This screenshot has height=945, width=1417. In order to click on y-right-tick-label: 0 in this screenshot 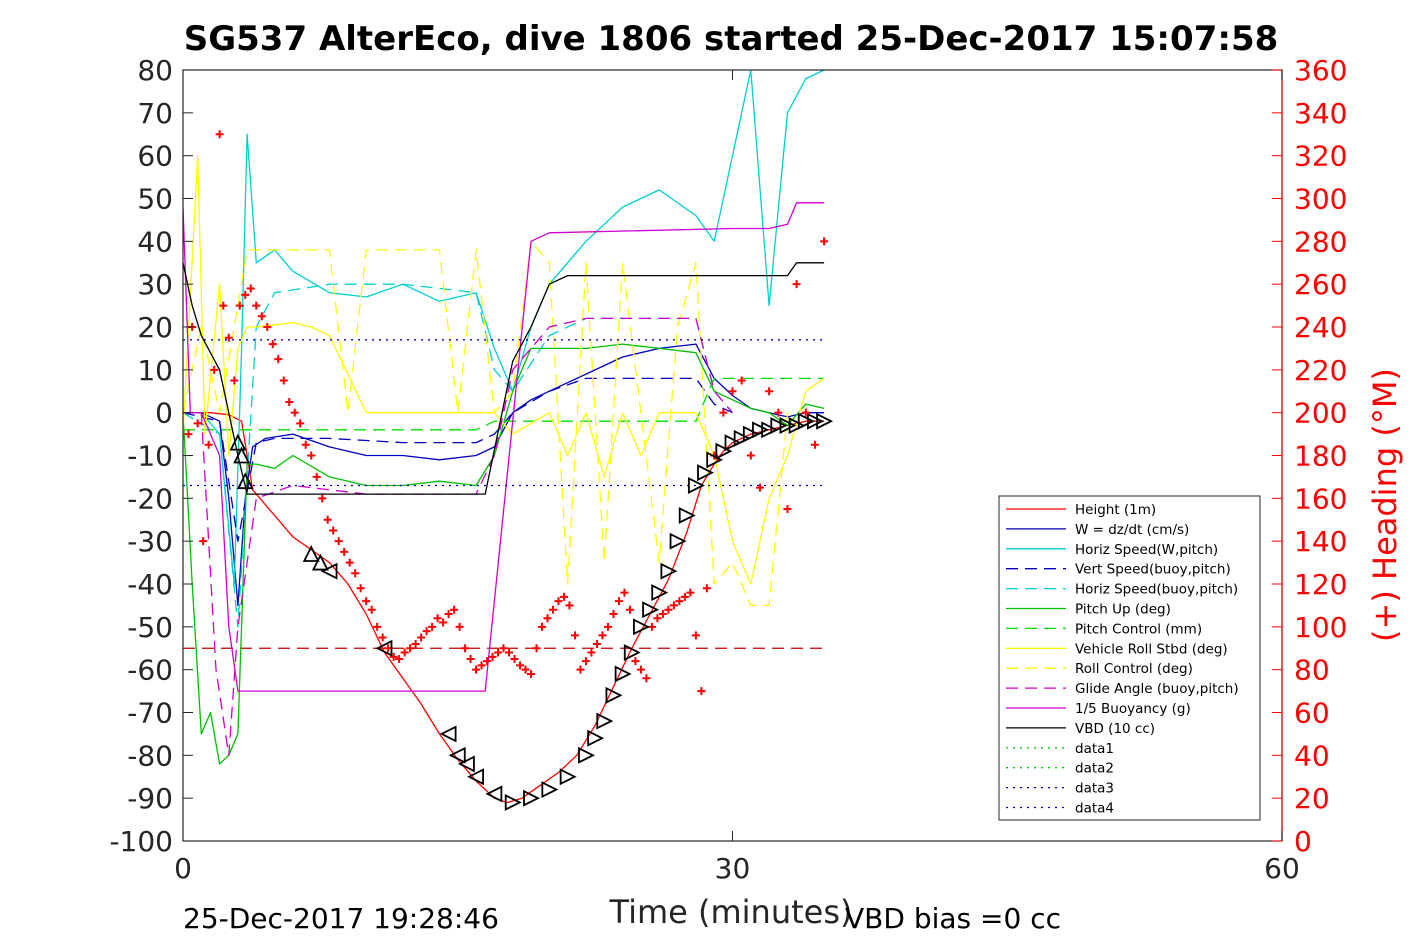, I will do `click(1303, 841)`.